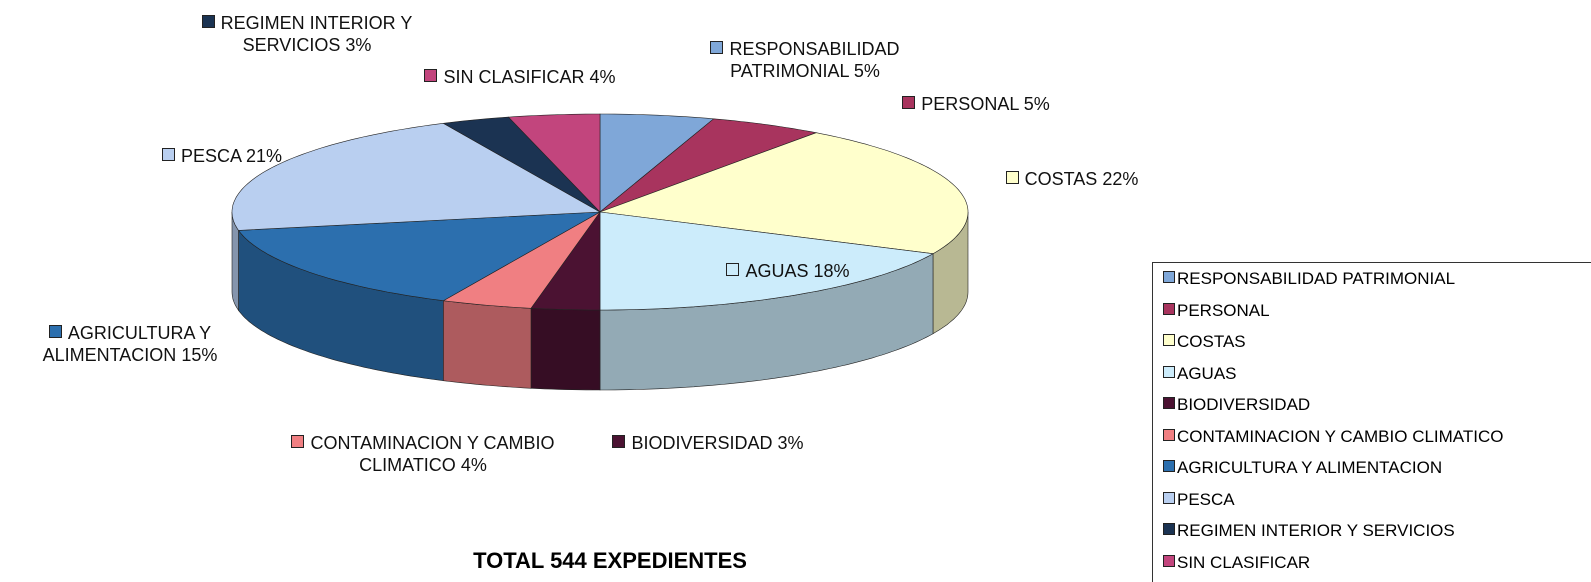 This screenshot has width=1591, height=582. I want to click on legend-entry: RESPONSABILIDAD PATRIMONIAL, so click(1309, 279).